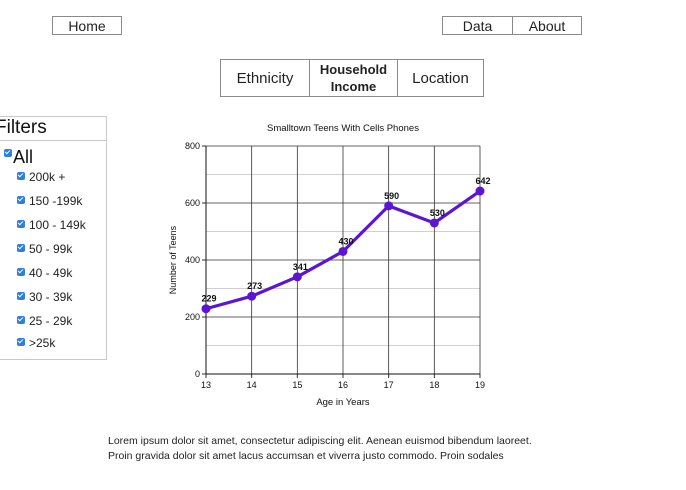  Describe the element at coordinates (343, 128) in the screenshot. I see `chart-title: Smalltown Teens With Cells Phones` at that location.